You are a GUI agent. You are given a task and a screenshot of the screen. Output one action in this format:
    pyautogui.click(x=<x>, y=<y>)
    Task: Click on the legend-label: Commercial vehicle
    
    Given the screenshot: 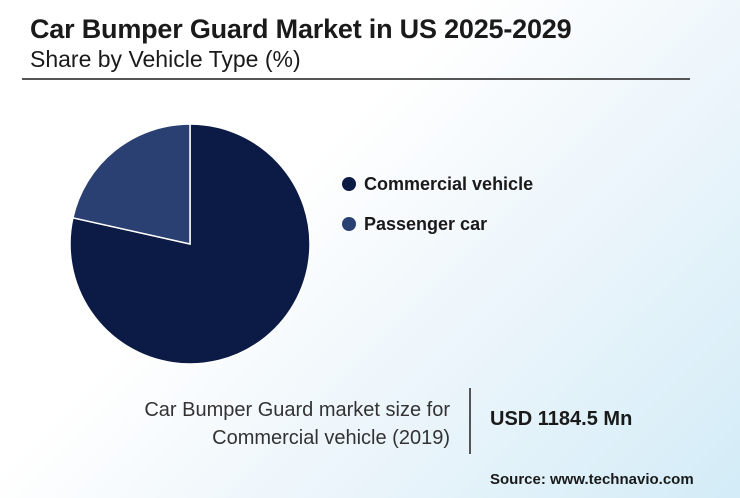 What is the action you would take?
    pyautogui.click(x=449, y=183)
    